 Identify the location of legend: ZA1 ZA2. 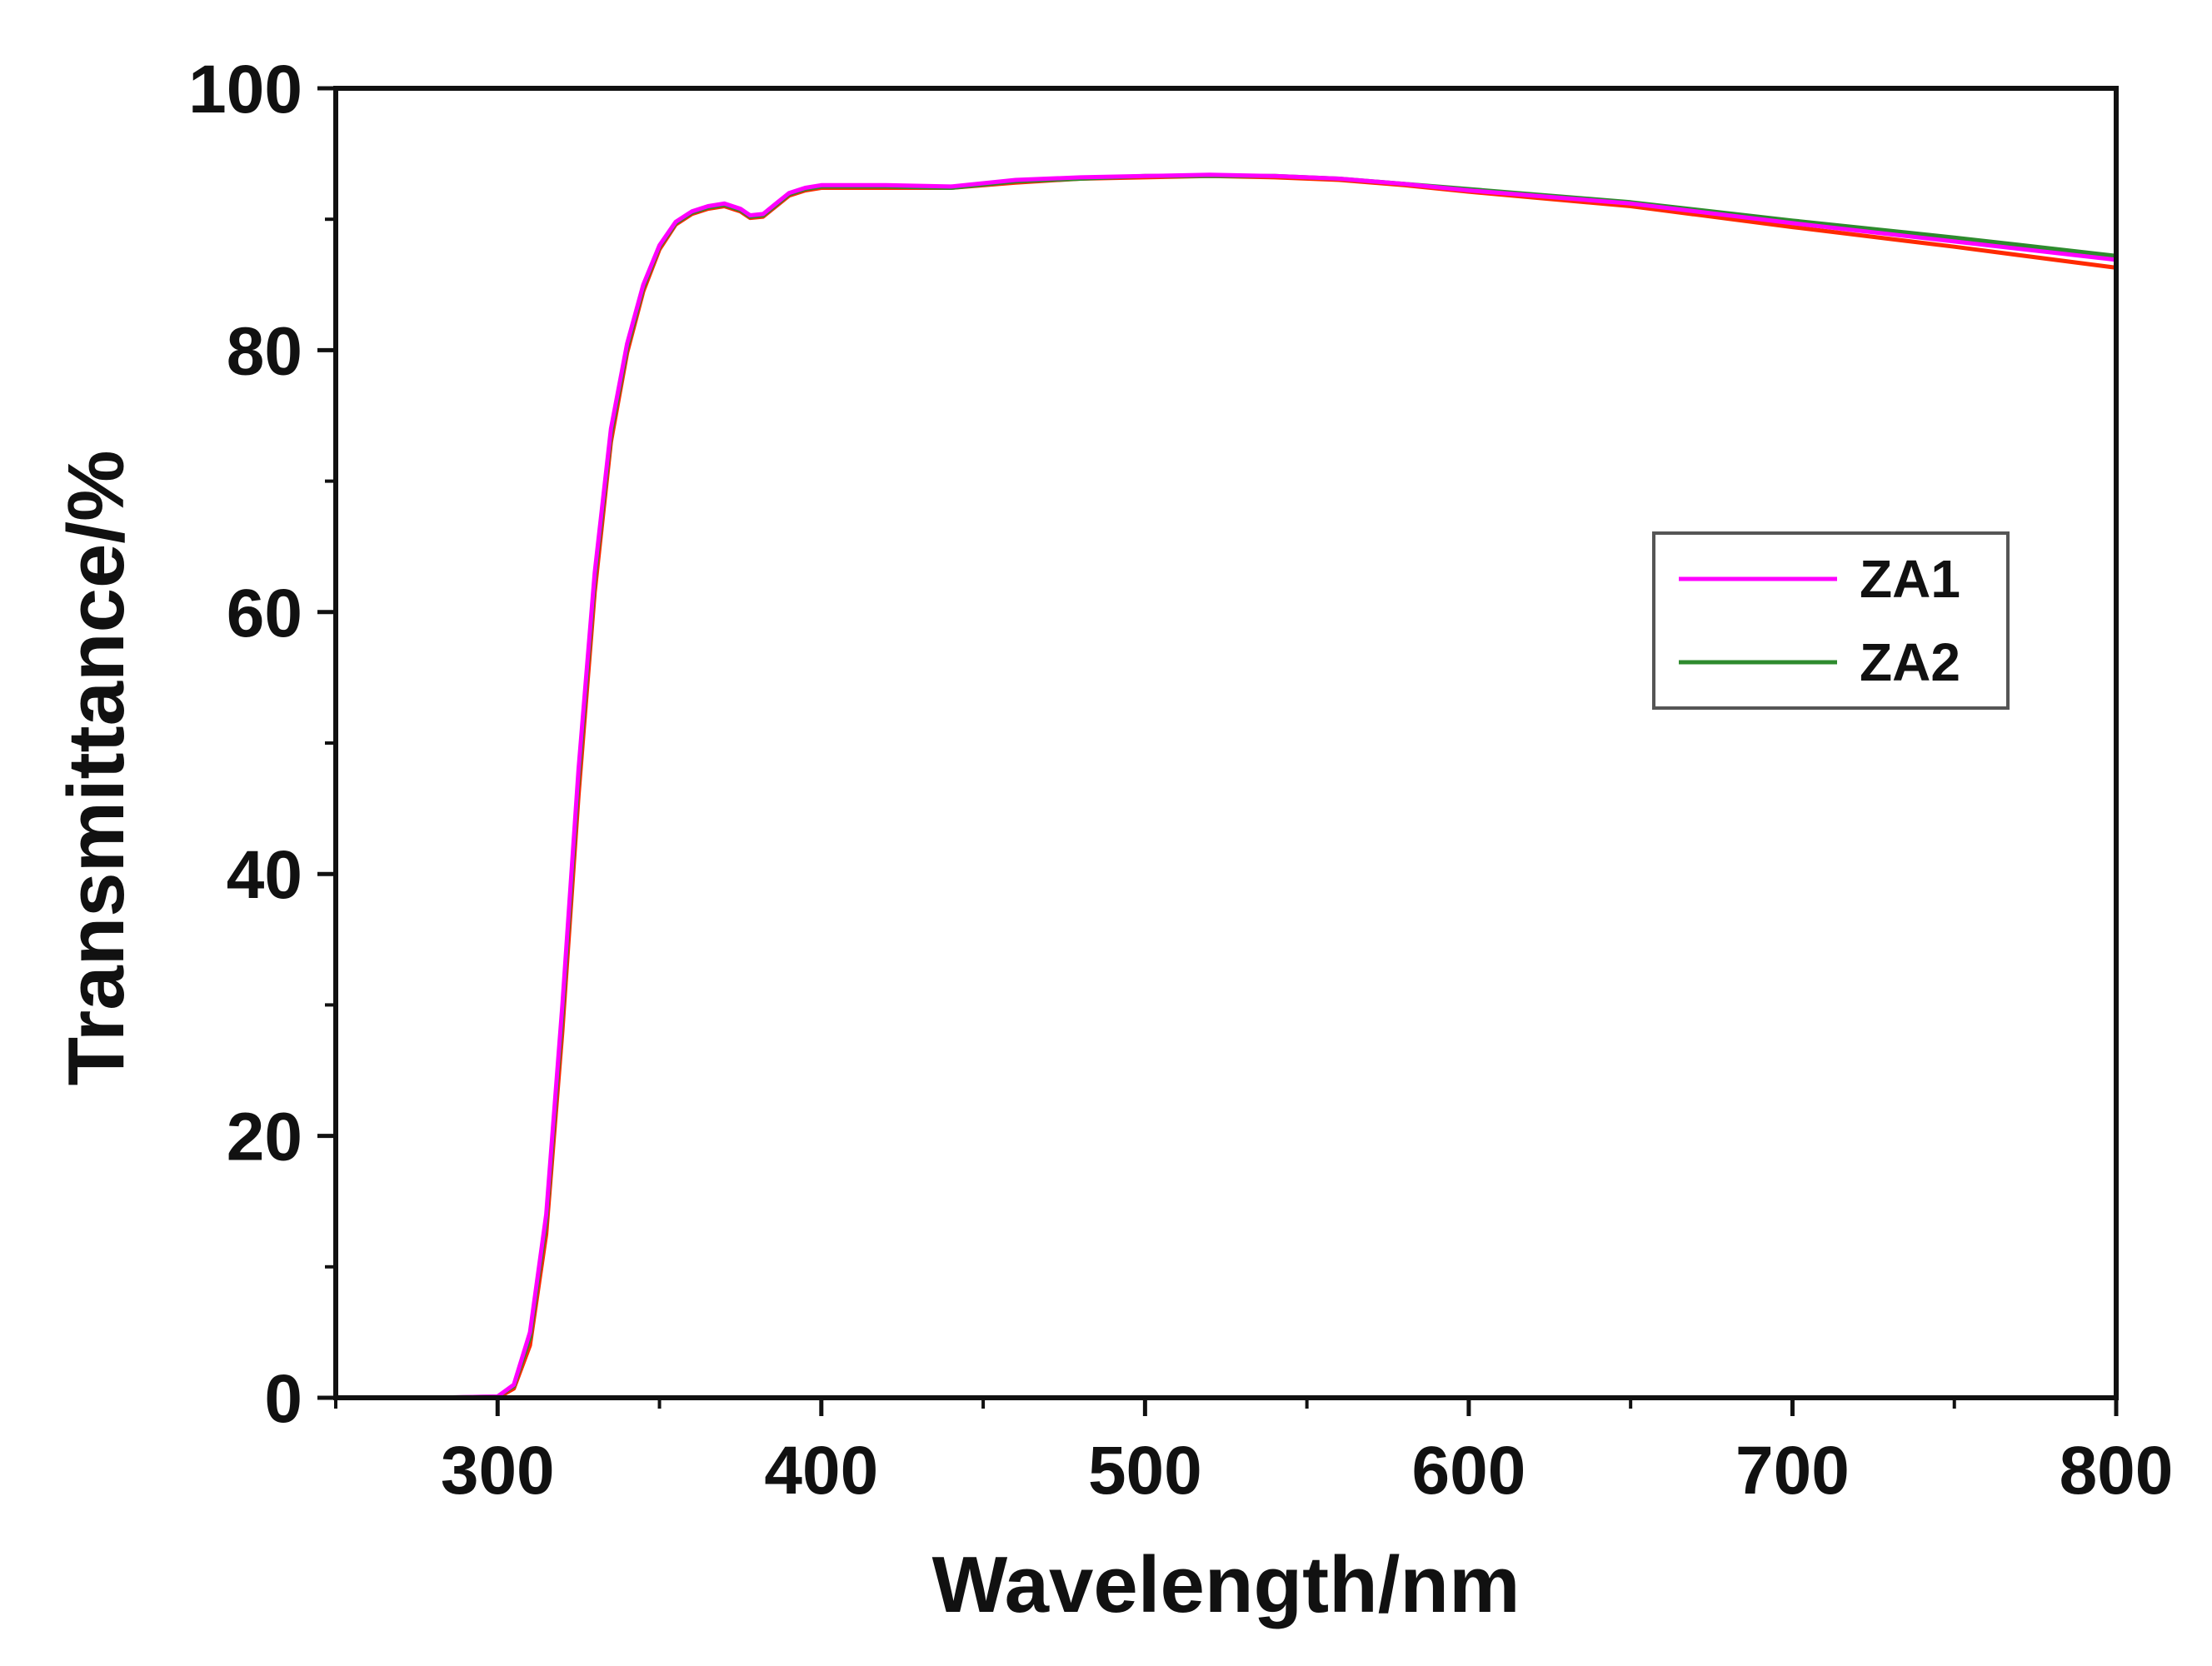
(1831, 620).